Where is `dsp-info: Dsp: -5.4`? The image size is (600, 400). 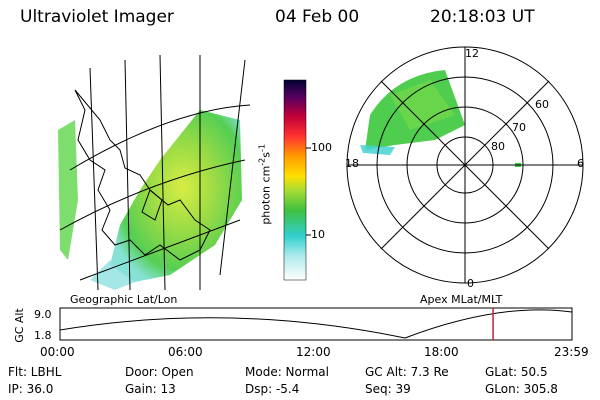 dsp-info: Dsp: -5.4 is located at coordinates (272, 389).